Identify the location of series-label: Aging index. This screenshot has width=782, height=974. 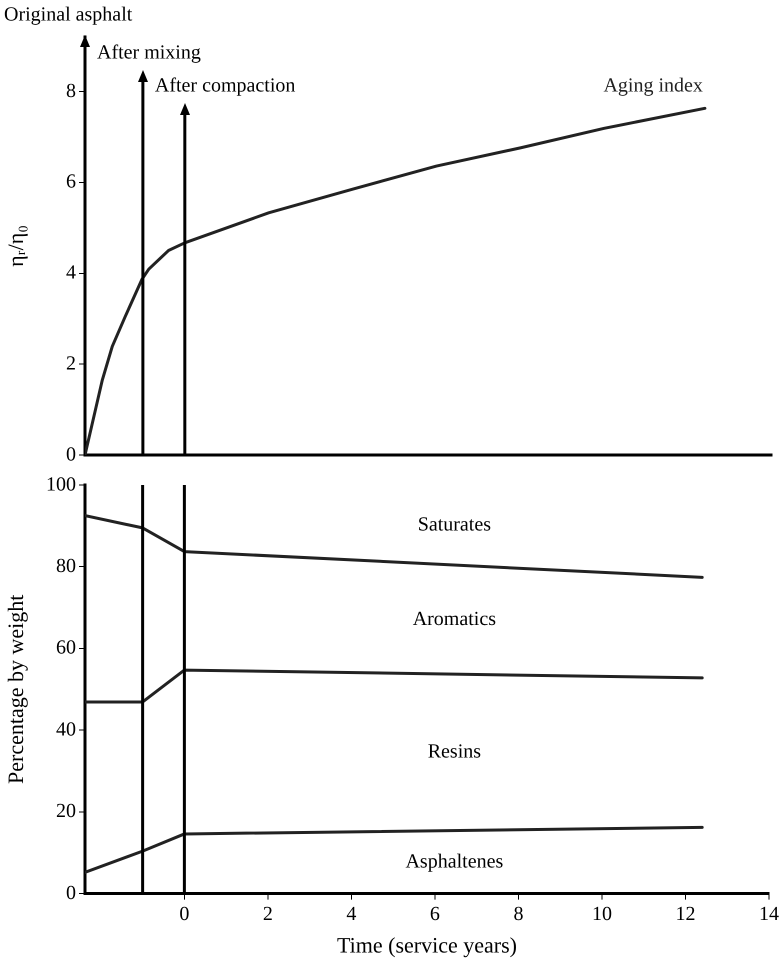
(653, 85).